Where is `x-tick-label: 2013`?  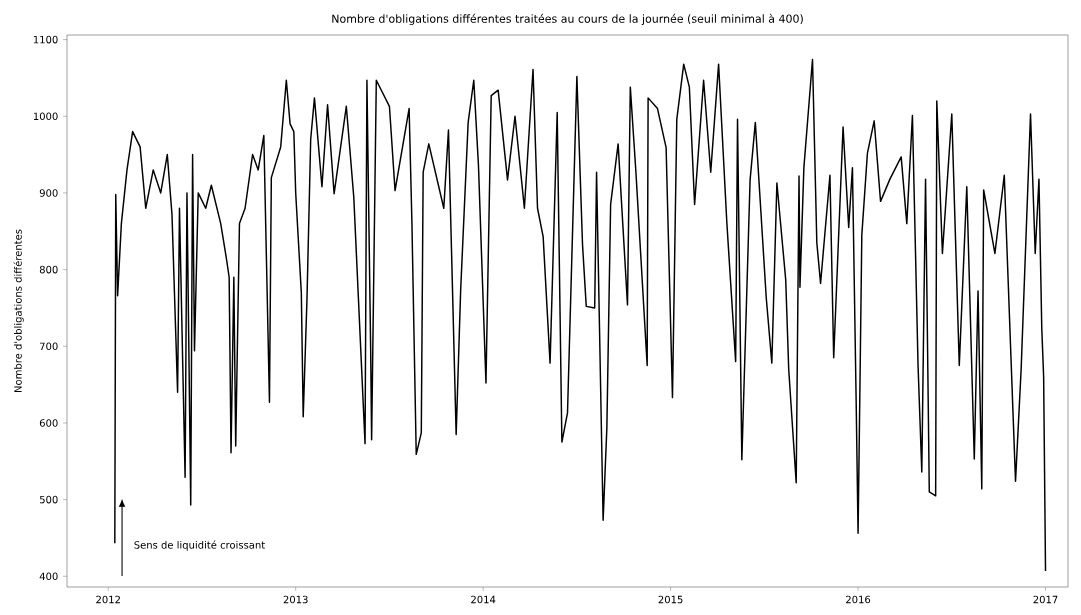
x-tick-label: 2013 is located at coordinates (295, 599).